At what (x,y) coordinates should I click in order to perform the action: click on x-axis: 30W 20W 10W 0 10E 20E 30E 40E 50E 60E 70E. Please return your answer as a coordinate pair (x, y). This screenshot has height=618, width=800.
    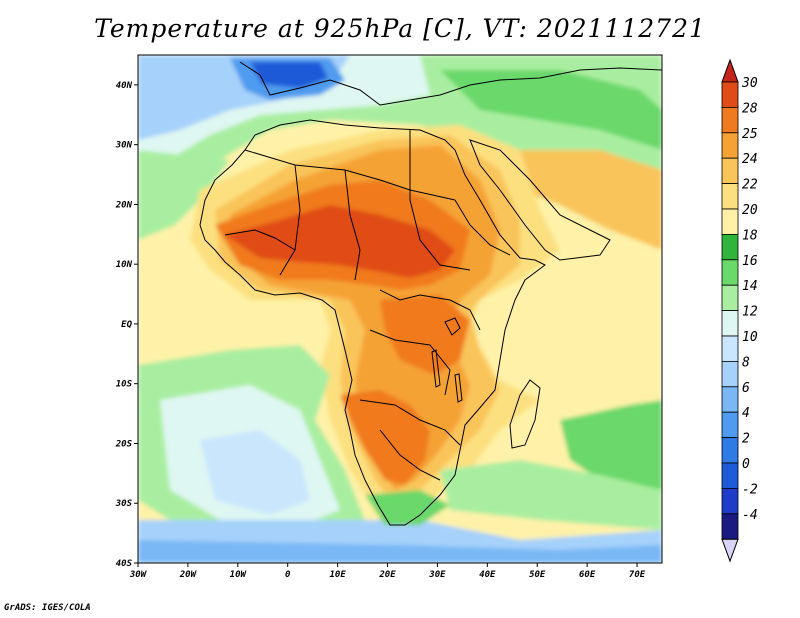
    Looking at the image, I should click on (387, 571).